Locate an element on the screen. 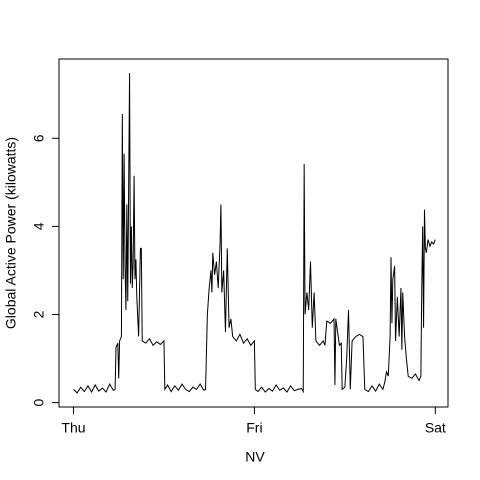 Image resolution: width=480 pixels, height=480 pixels. y-tick-label: 4 is located at coordinates (39, 226).